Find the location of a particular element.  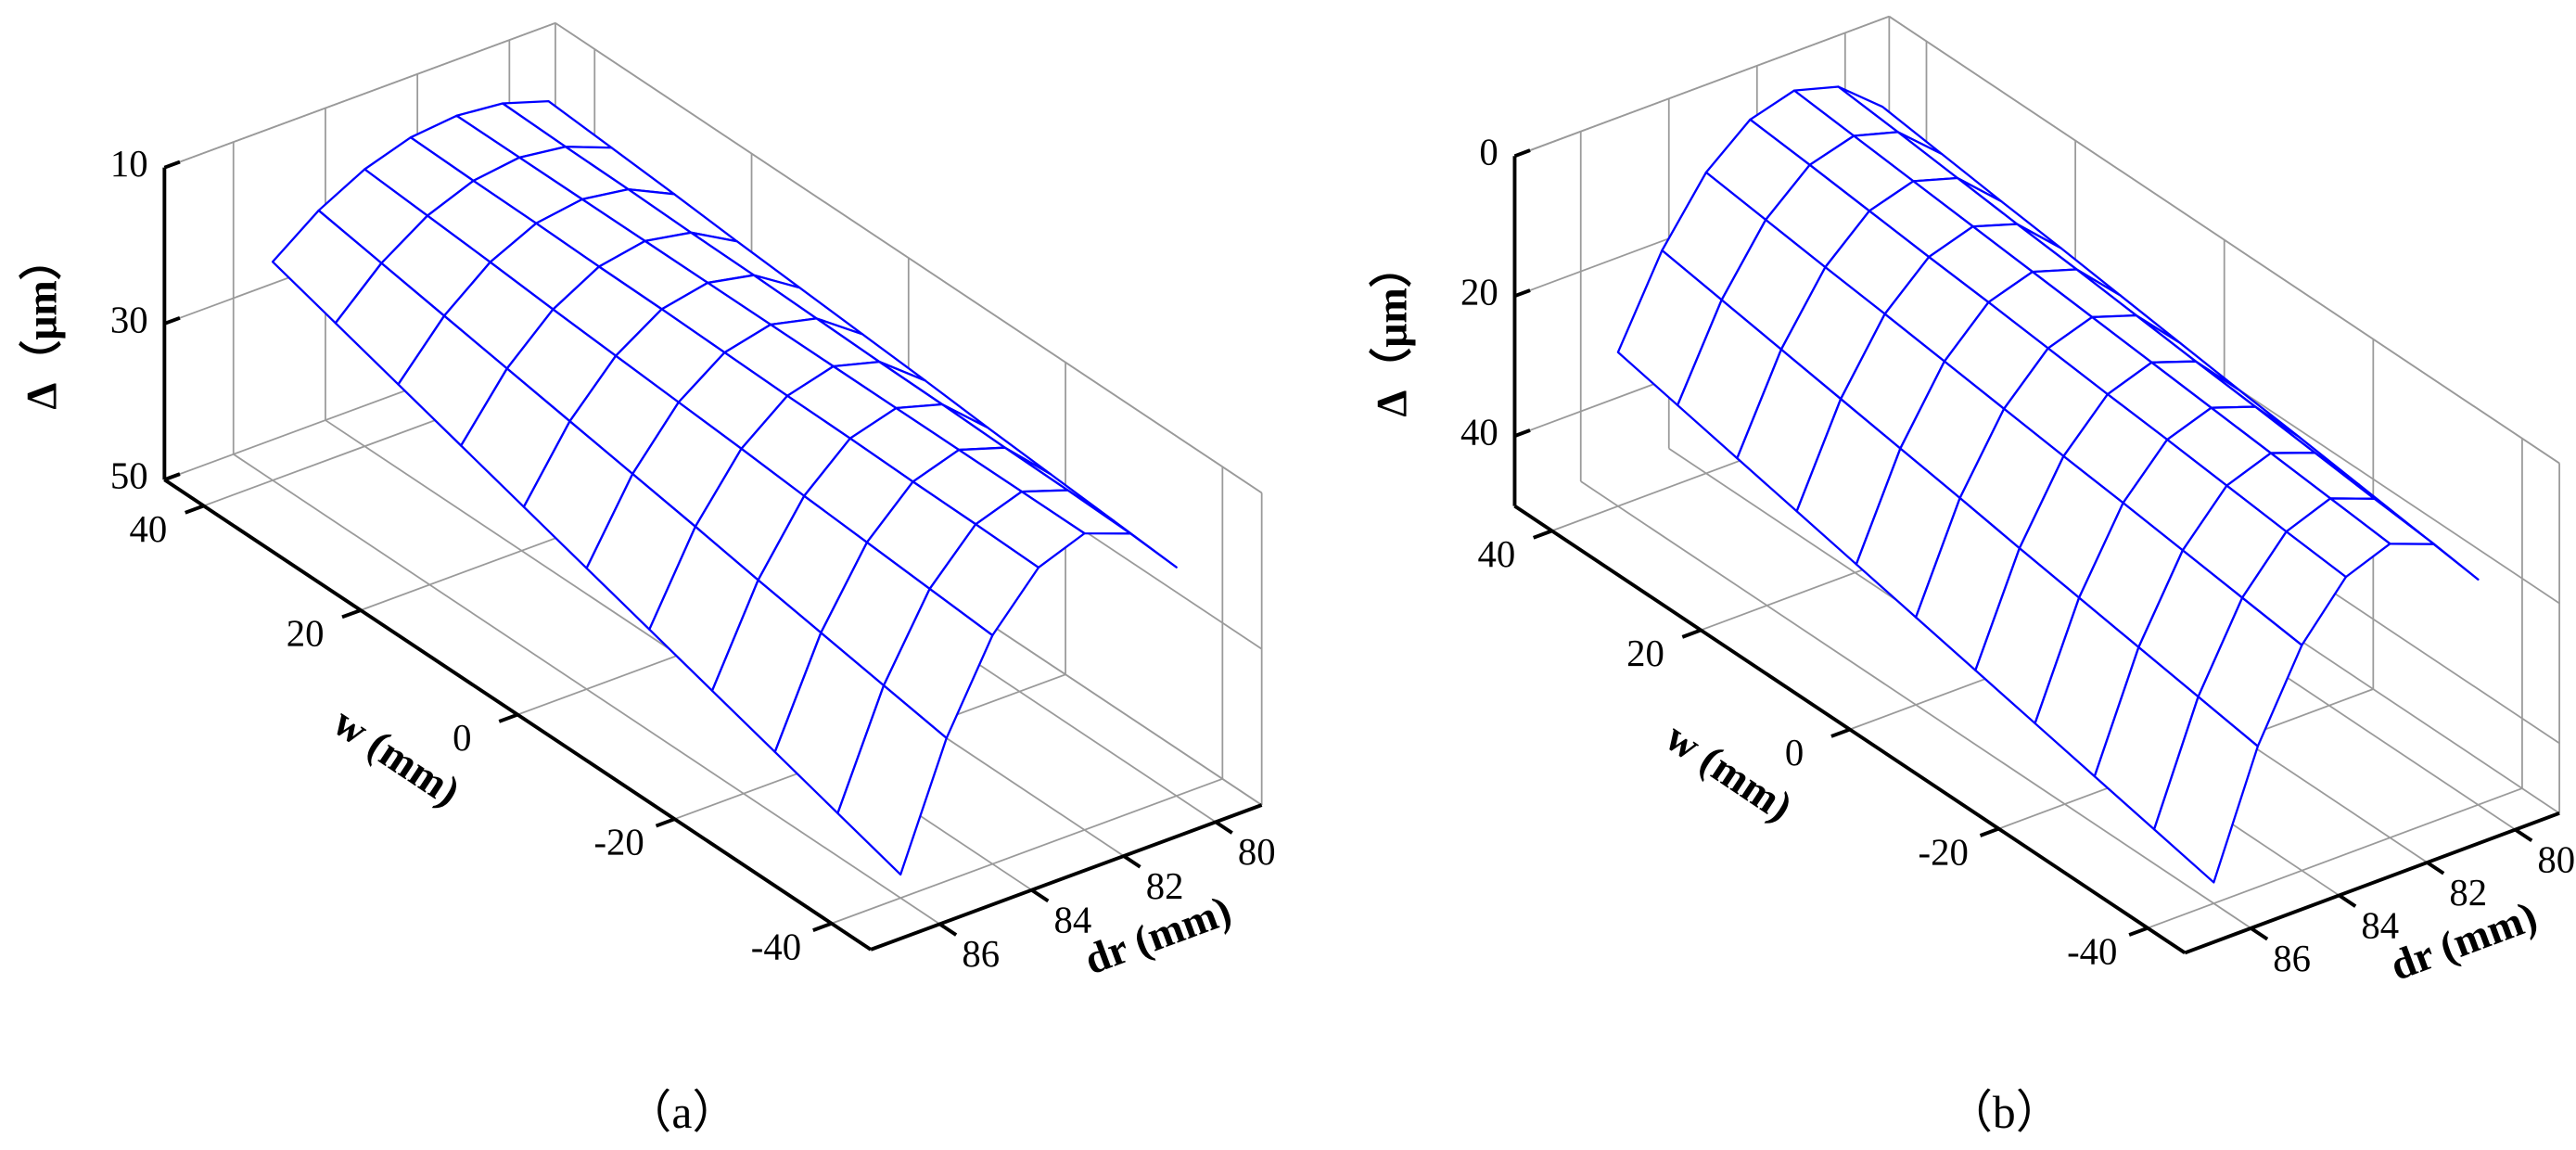

z-tick-label: 40 is located at coordinates (1479, 432).